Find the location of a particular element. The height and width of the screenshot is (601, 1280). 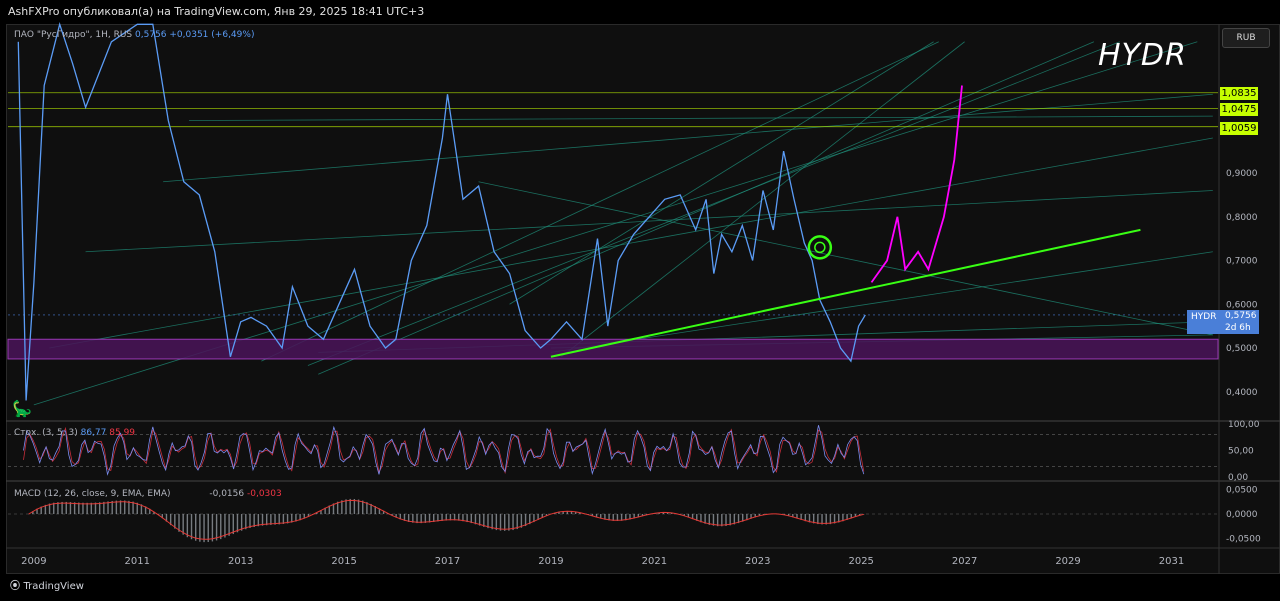

time-tick-label: 2029 is located at coordinates (1067, 561).